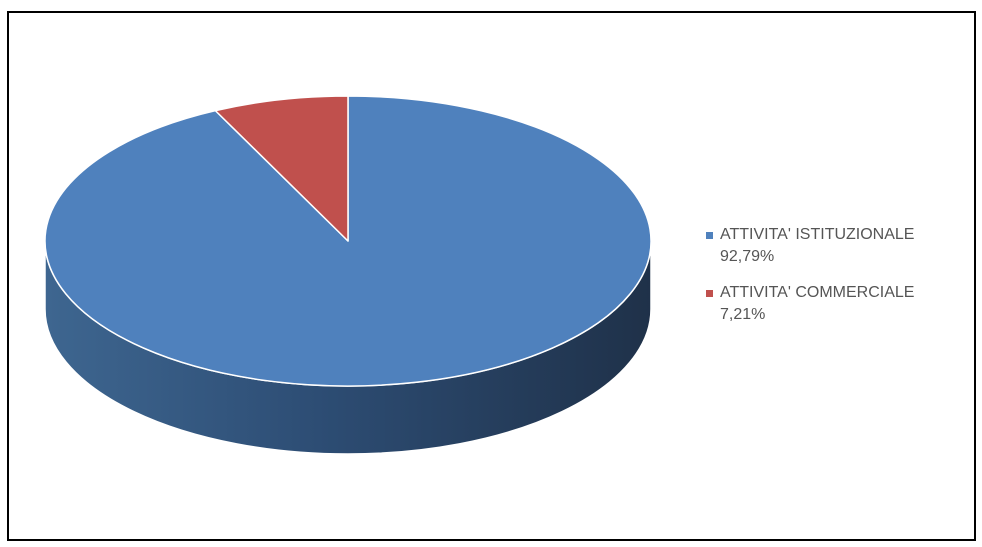 This screenshot has height=547, width=982. What do you see at coordinates (817, 234) in the screenshot?
I see `legend-label-istituzionale: ATTIVITA' ISTITUZIONALE` at bounding box center [817, 234].